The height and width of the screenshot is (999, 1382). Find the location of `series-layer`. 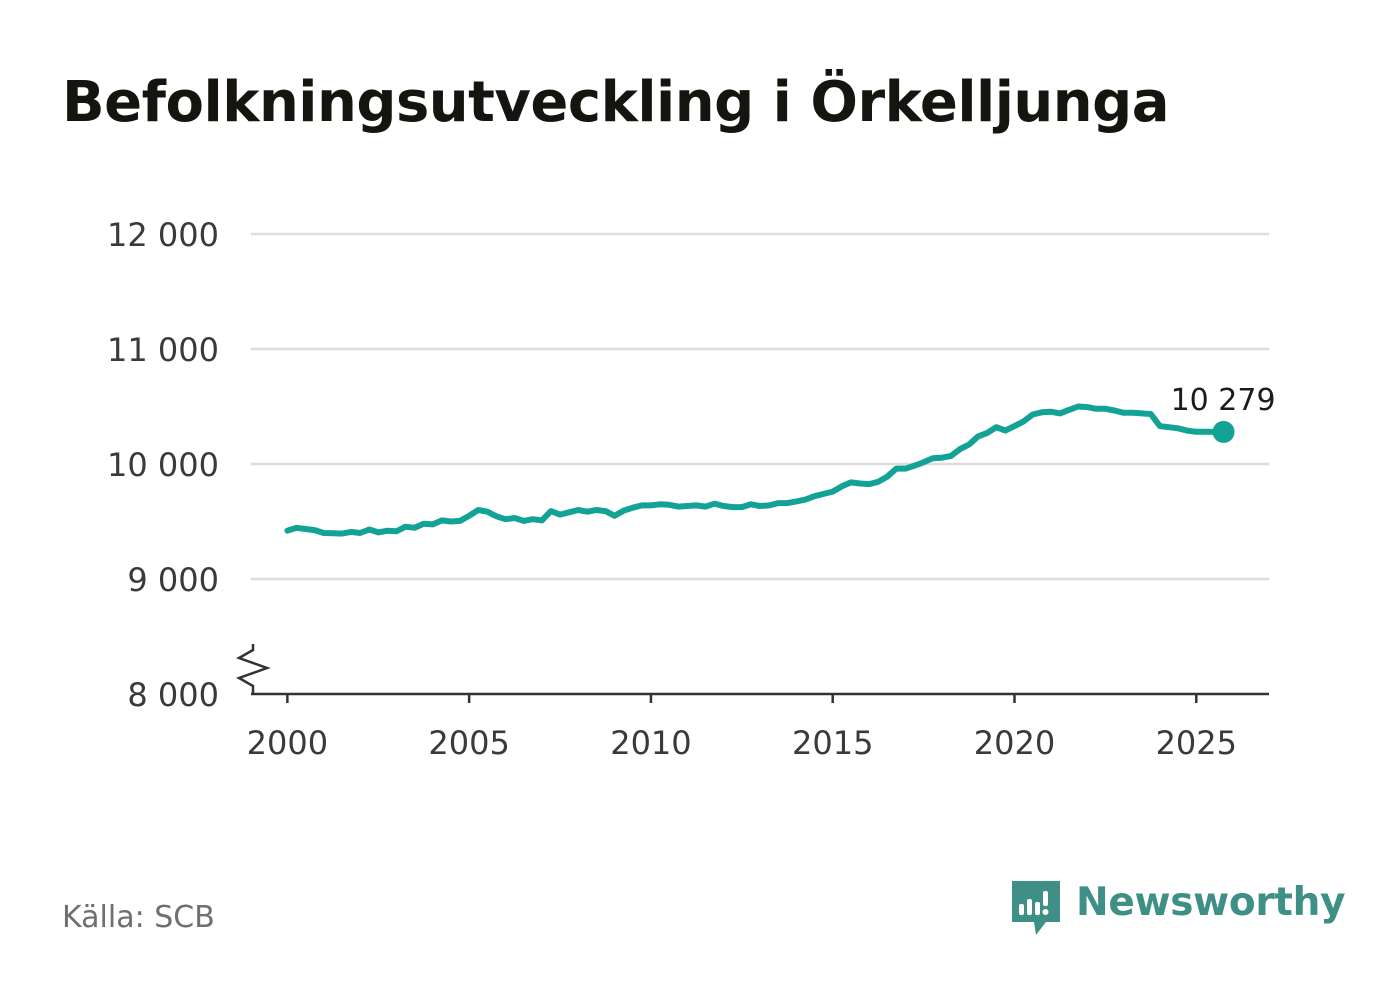

series-layer is located at coordinates (759, 470).